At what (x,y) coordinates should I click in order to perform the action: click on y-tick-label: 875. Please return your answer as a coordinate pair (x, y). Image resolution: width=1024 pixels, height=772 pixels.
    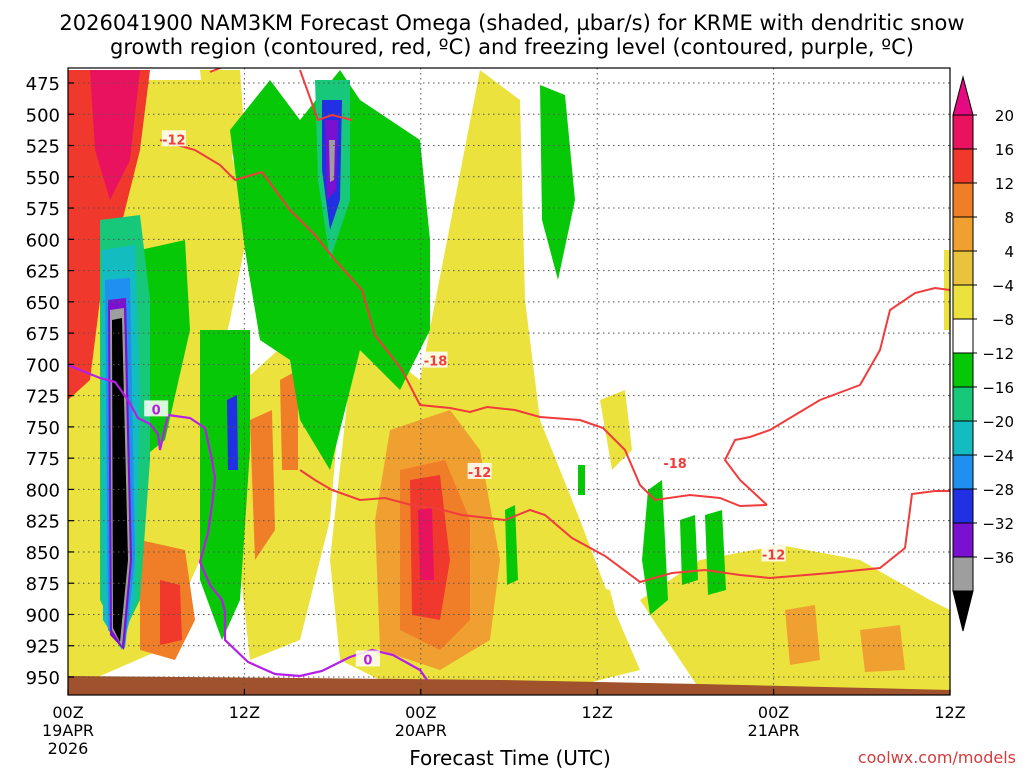
    Looking at the image, I should click on (43, 584).